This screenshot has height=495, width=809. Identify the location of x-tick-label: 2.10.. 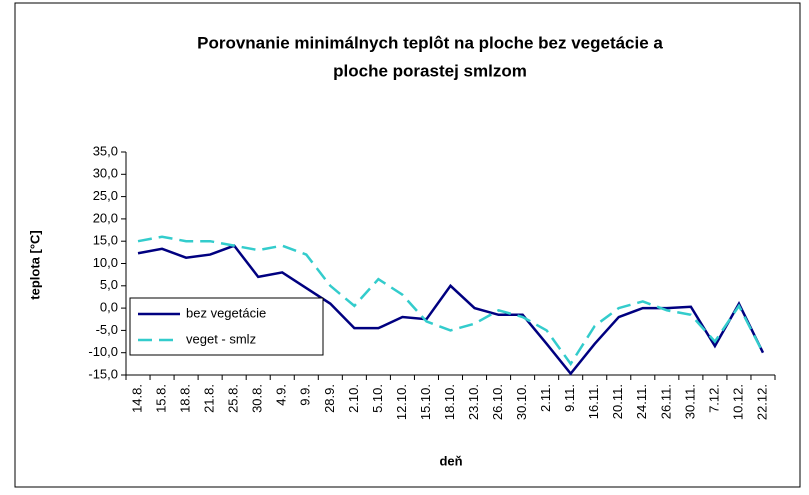
(353, 398).